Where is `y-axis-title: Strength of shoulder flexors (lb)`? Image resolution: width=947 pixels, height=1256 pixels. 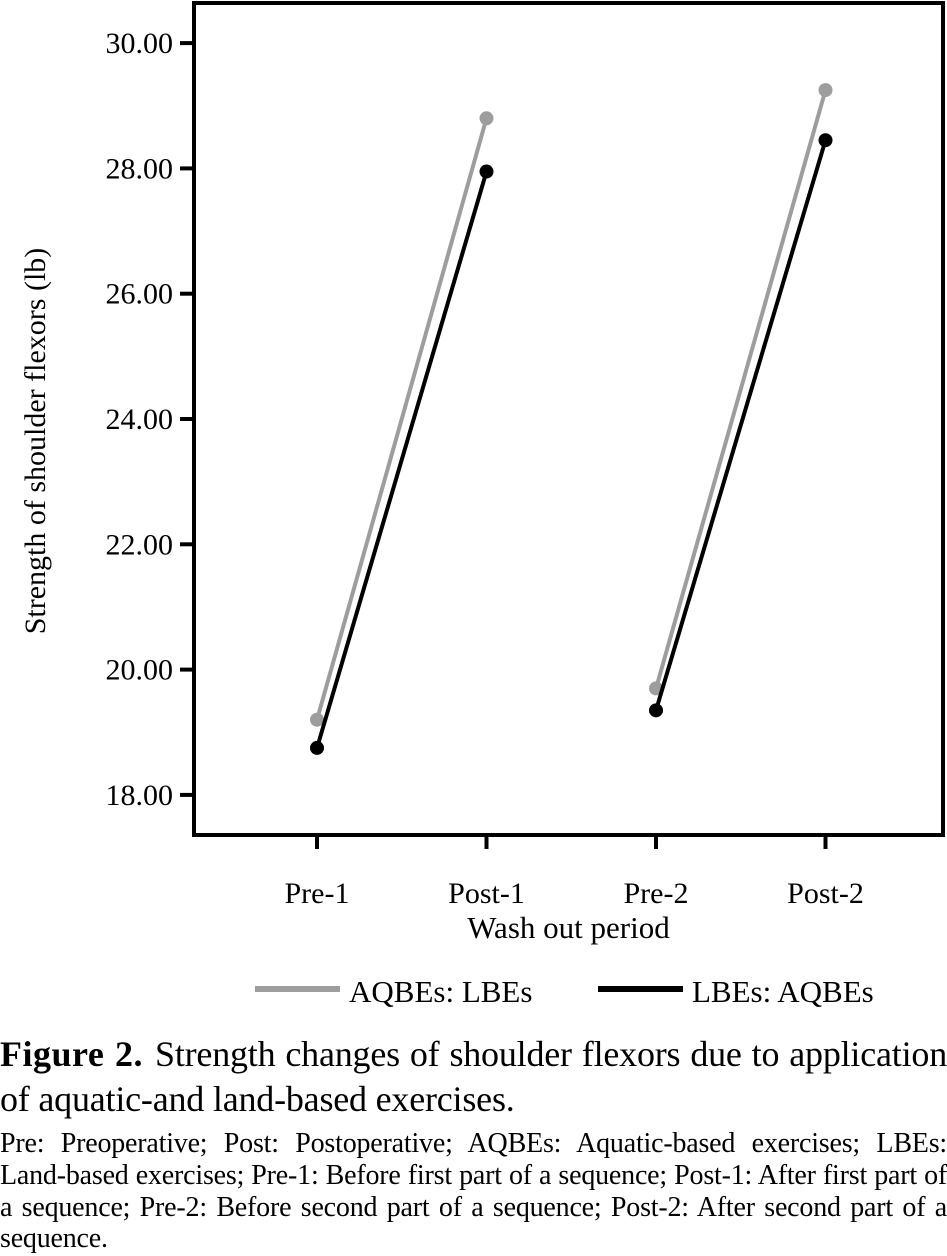
y-axis-title: Strength of shoulder flexors (lb) is located at coordinates (35, 441).